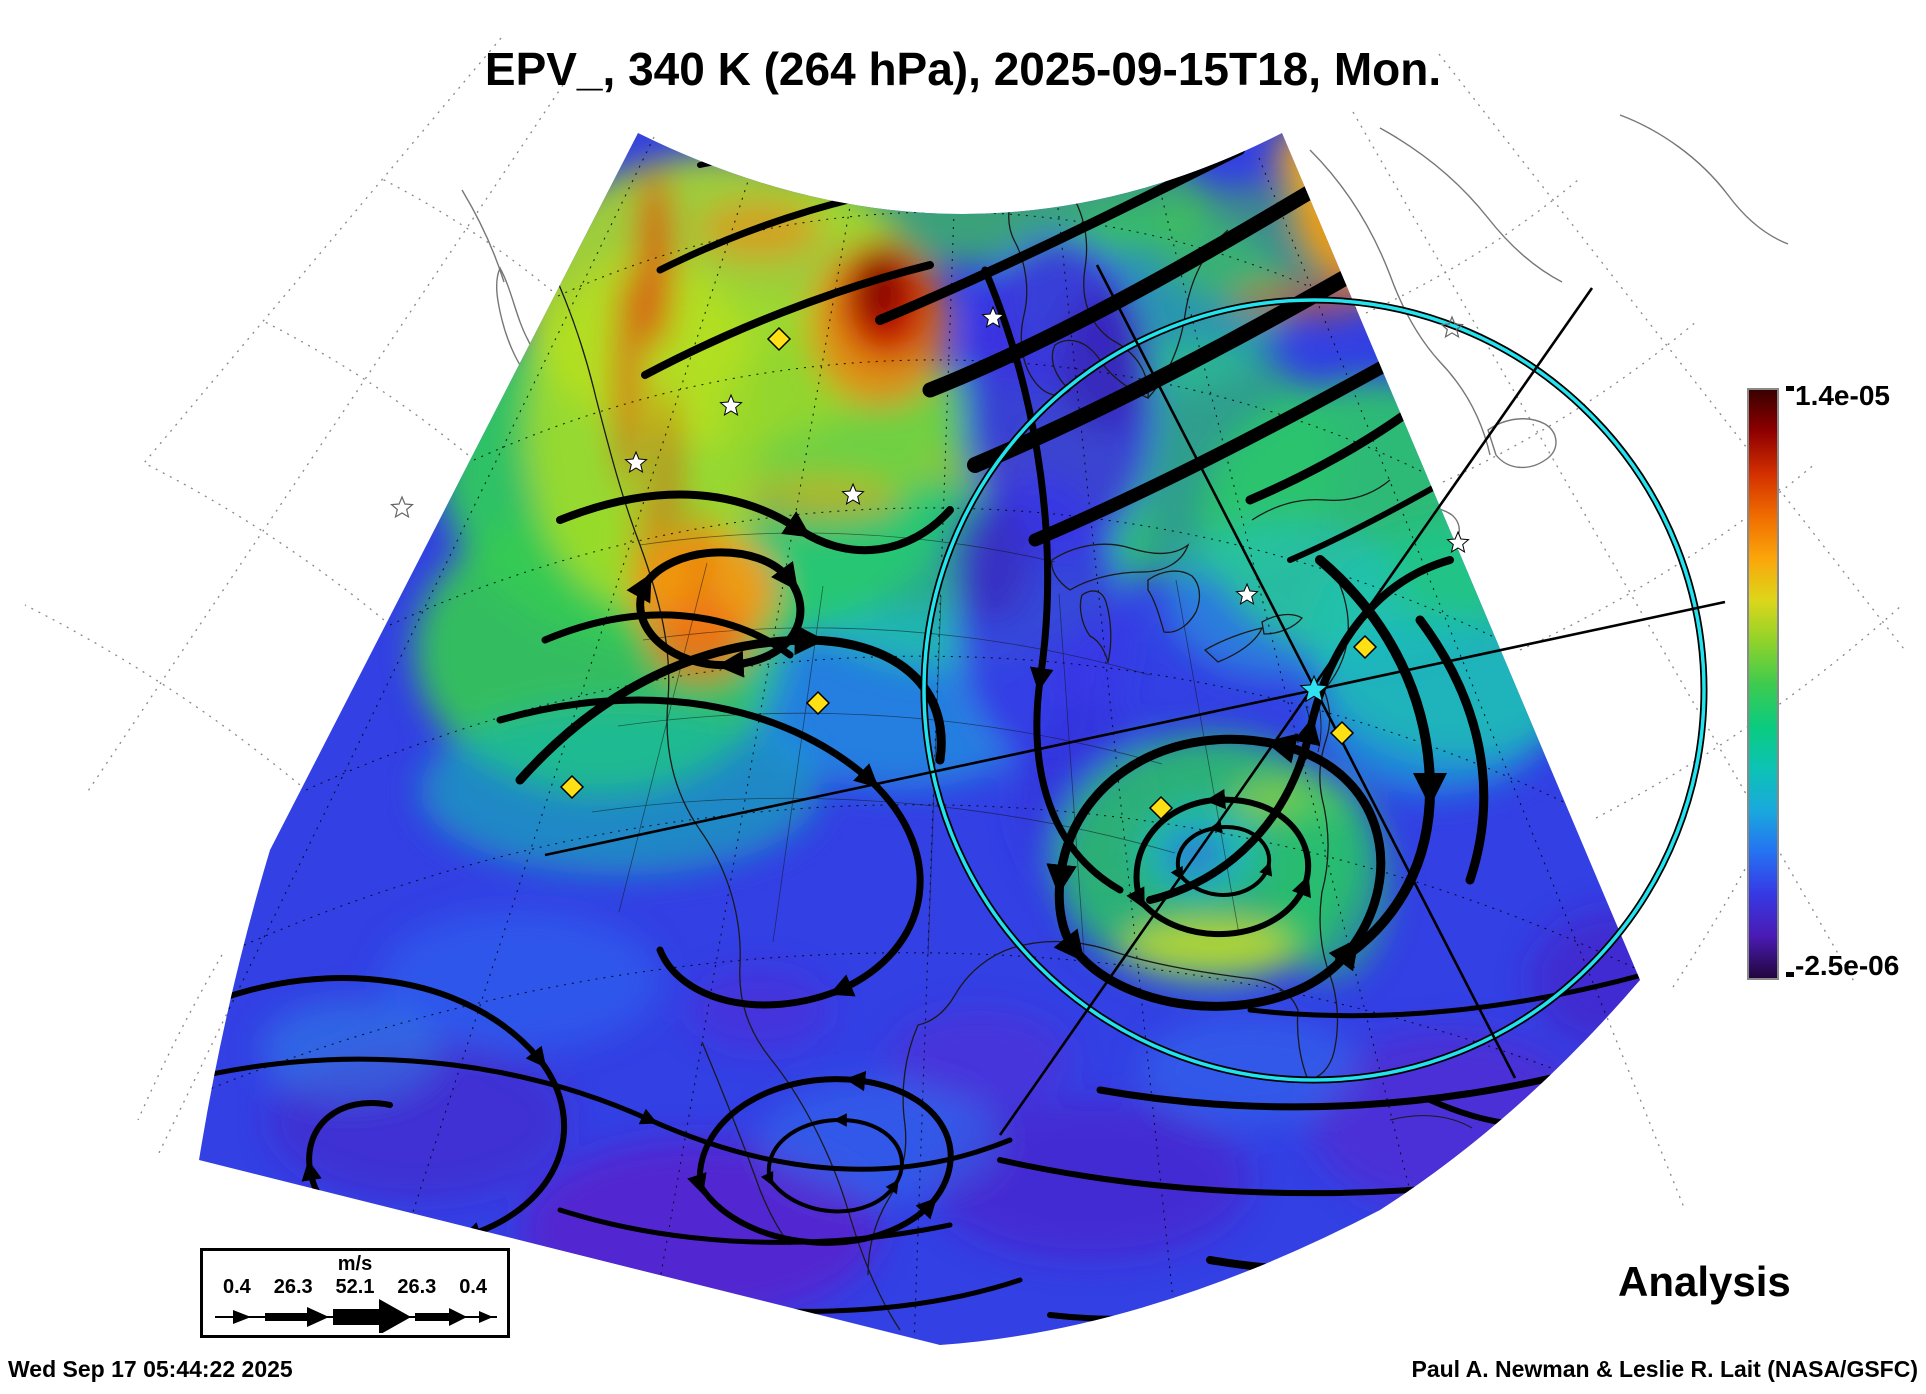 This screenshot has width=1926, height=1394. I want to click on cyan-star-marker, so click(1314, 688).